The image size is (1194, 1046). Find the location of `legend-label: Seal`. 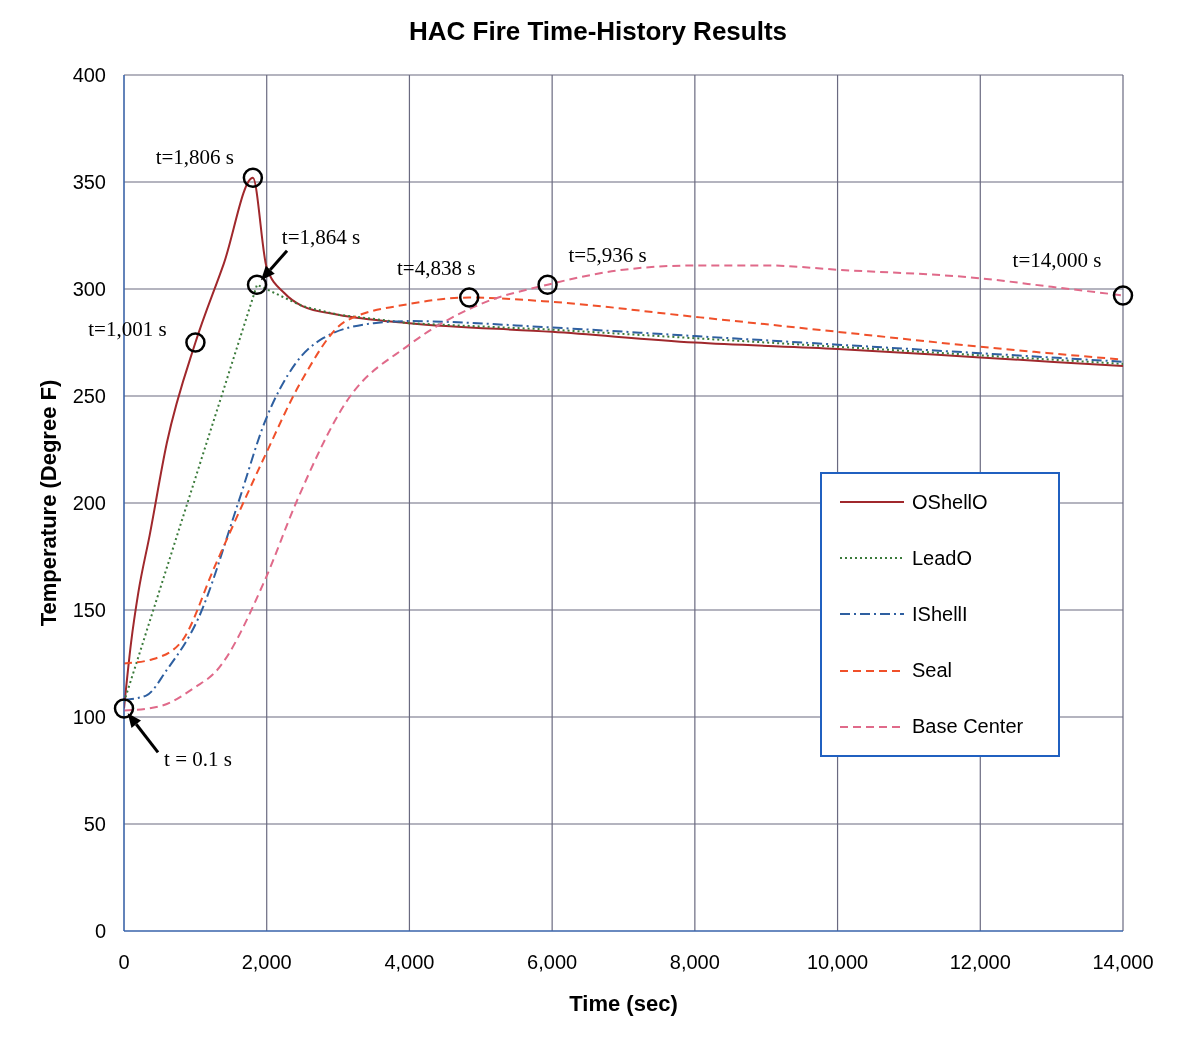

legend-label: Seal is located at coordinates (932, 671).